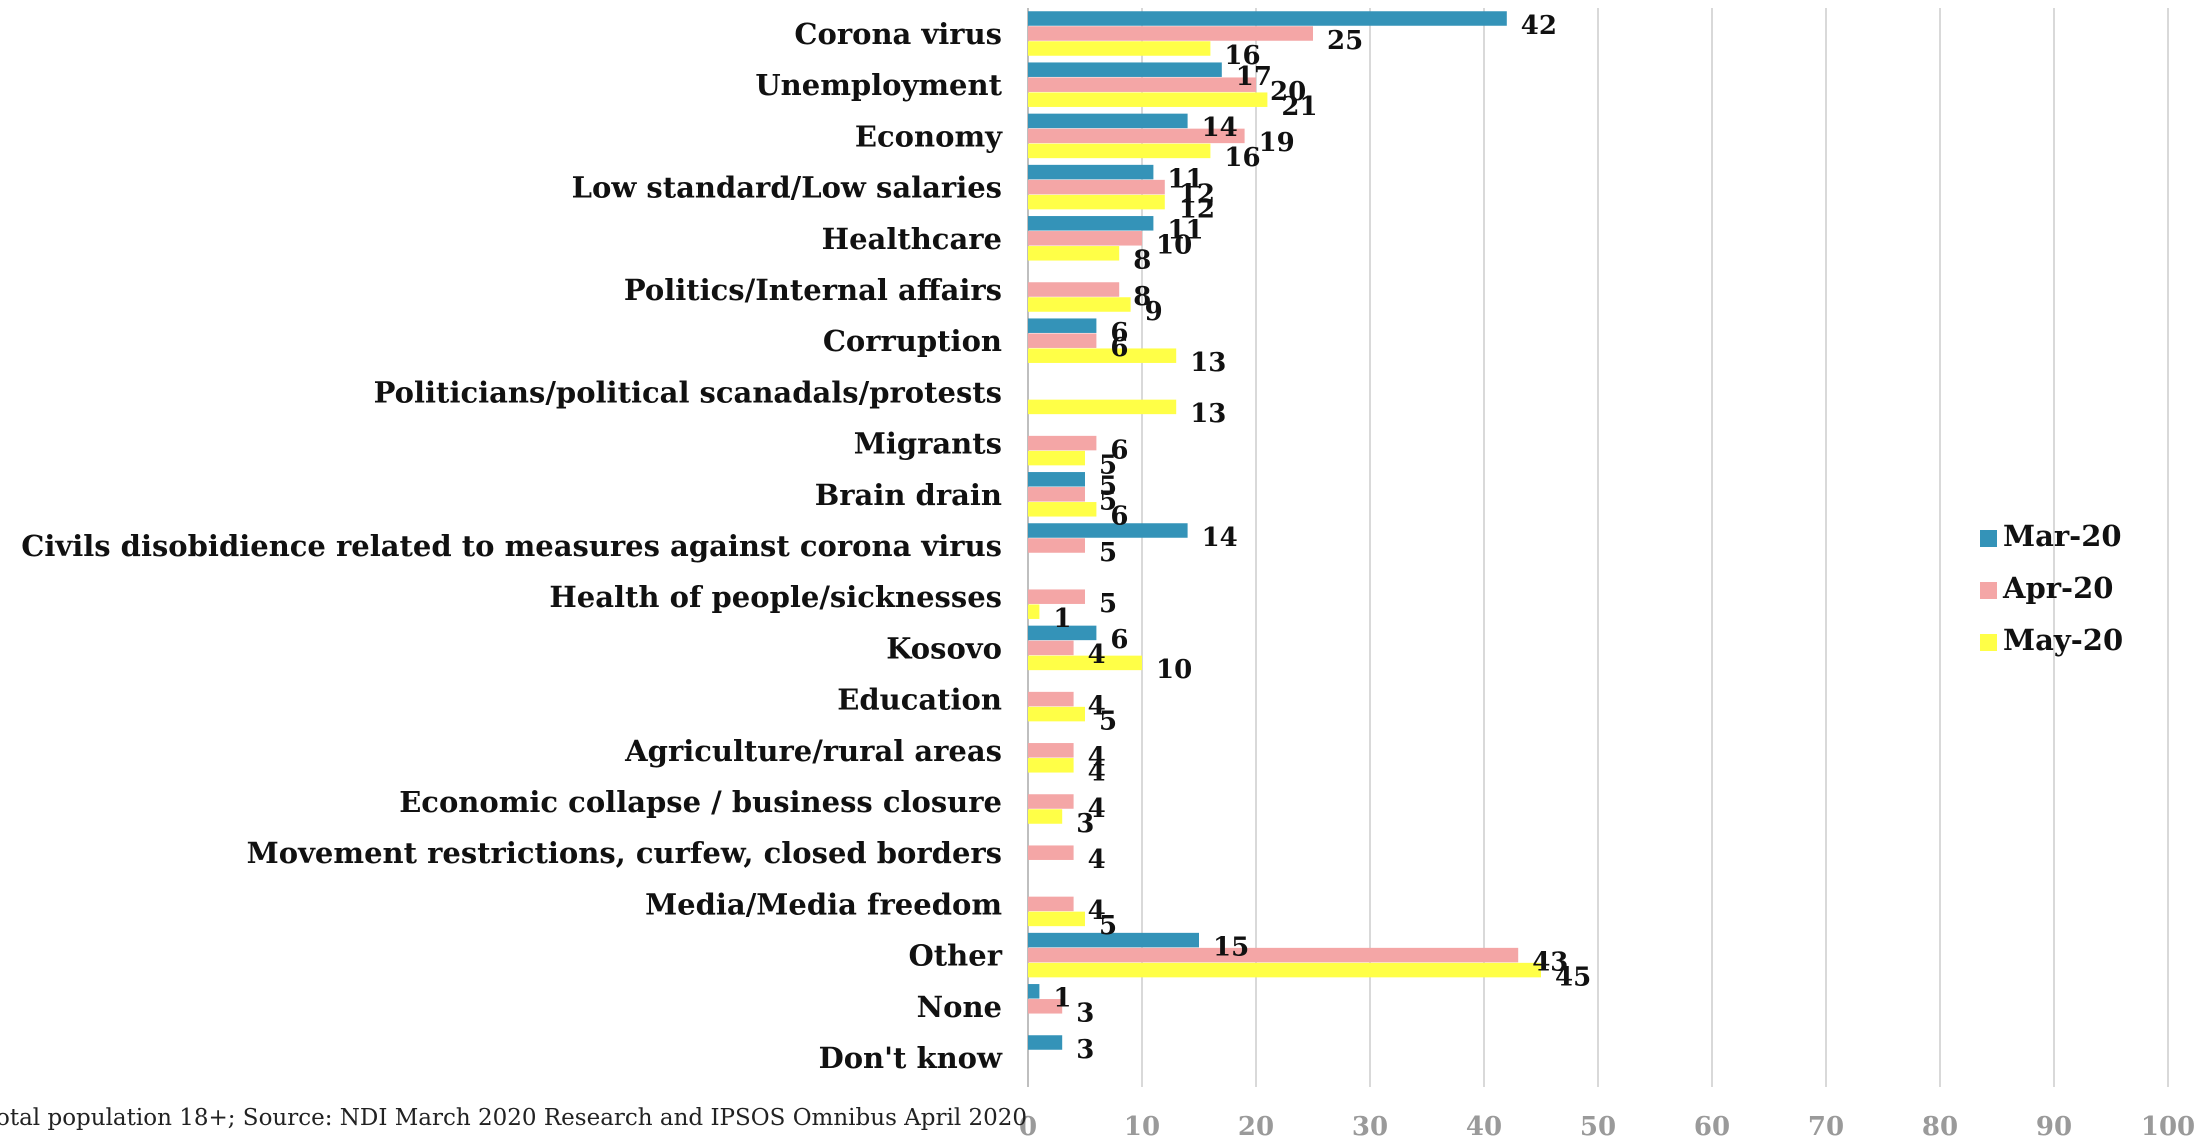 Image resolution: width=2197 pixels, height=1141 pixels. What do you see at coordinates (919, 700) in the screenshot?
I see `category-label: Education` at bounding box center [919, 700].